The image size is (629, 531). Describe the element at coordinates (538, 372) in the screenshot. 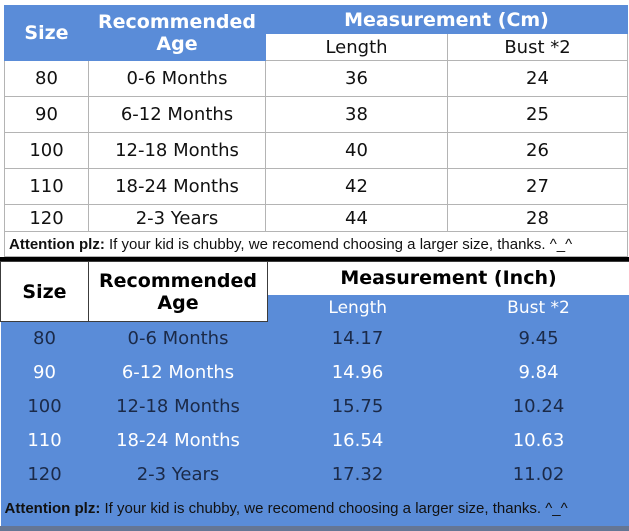

I see `bust-cell: 9.84` at that location.